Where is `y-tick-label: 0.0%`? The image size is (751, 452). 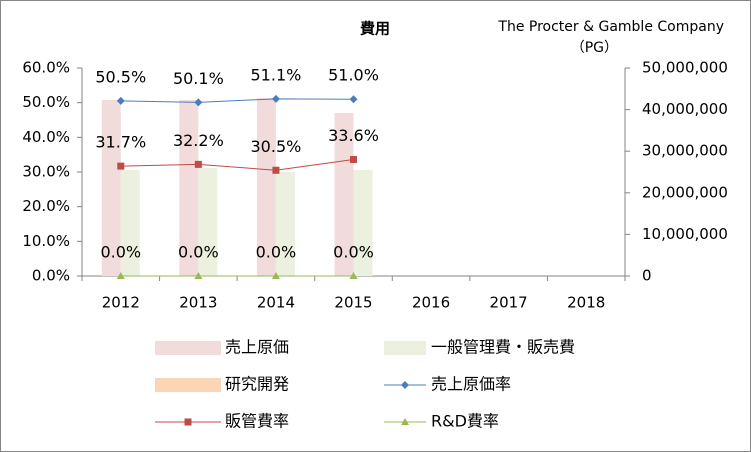 y-tick-label: 0.0% is located at coordinates (51, 276).